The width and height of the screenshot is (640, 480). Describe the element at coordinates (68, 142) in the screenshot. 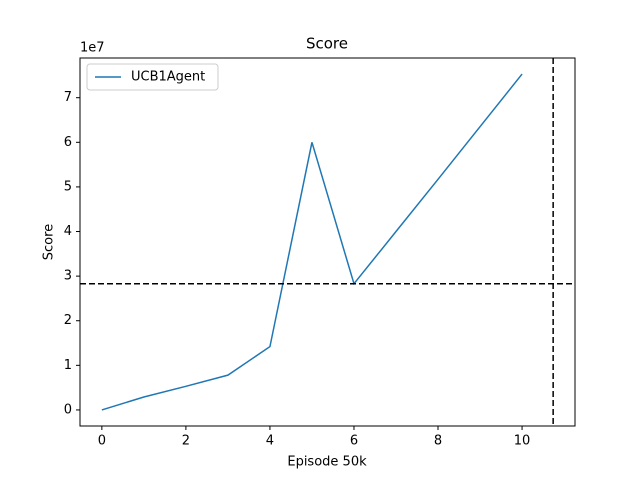

I see `y-tick-label: 6` at that location.